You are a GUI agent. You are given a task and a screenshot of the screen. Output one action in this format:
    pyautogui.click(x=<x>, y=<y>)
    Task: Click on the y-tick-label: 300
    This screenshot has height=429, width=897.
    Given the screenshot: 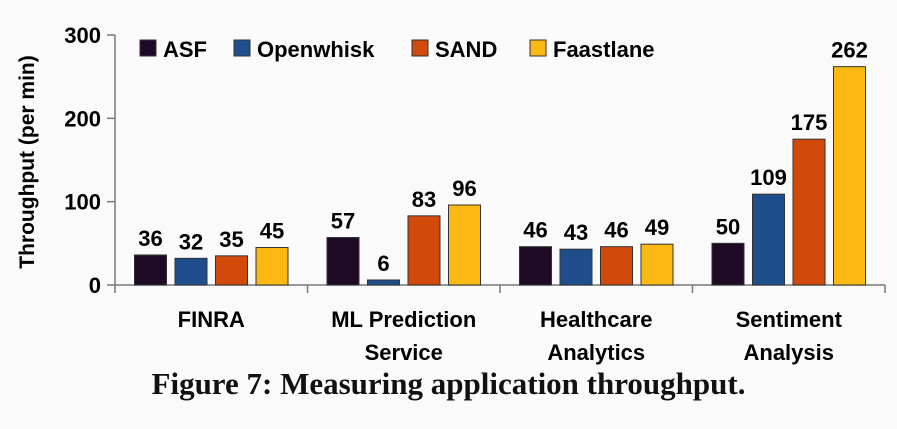 What is the action you would take?
    pyautogui.click(x=82, y=35)
    